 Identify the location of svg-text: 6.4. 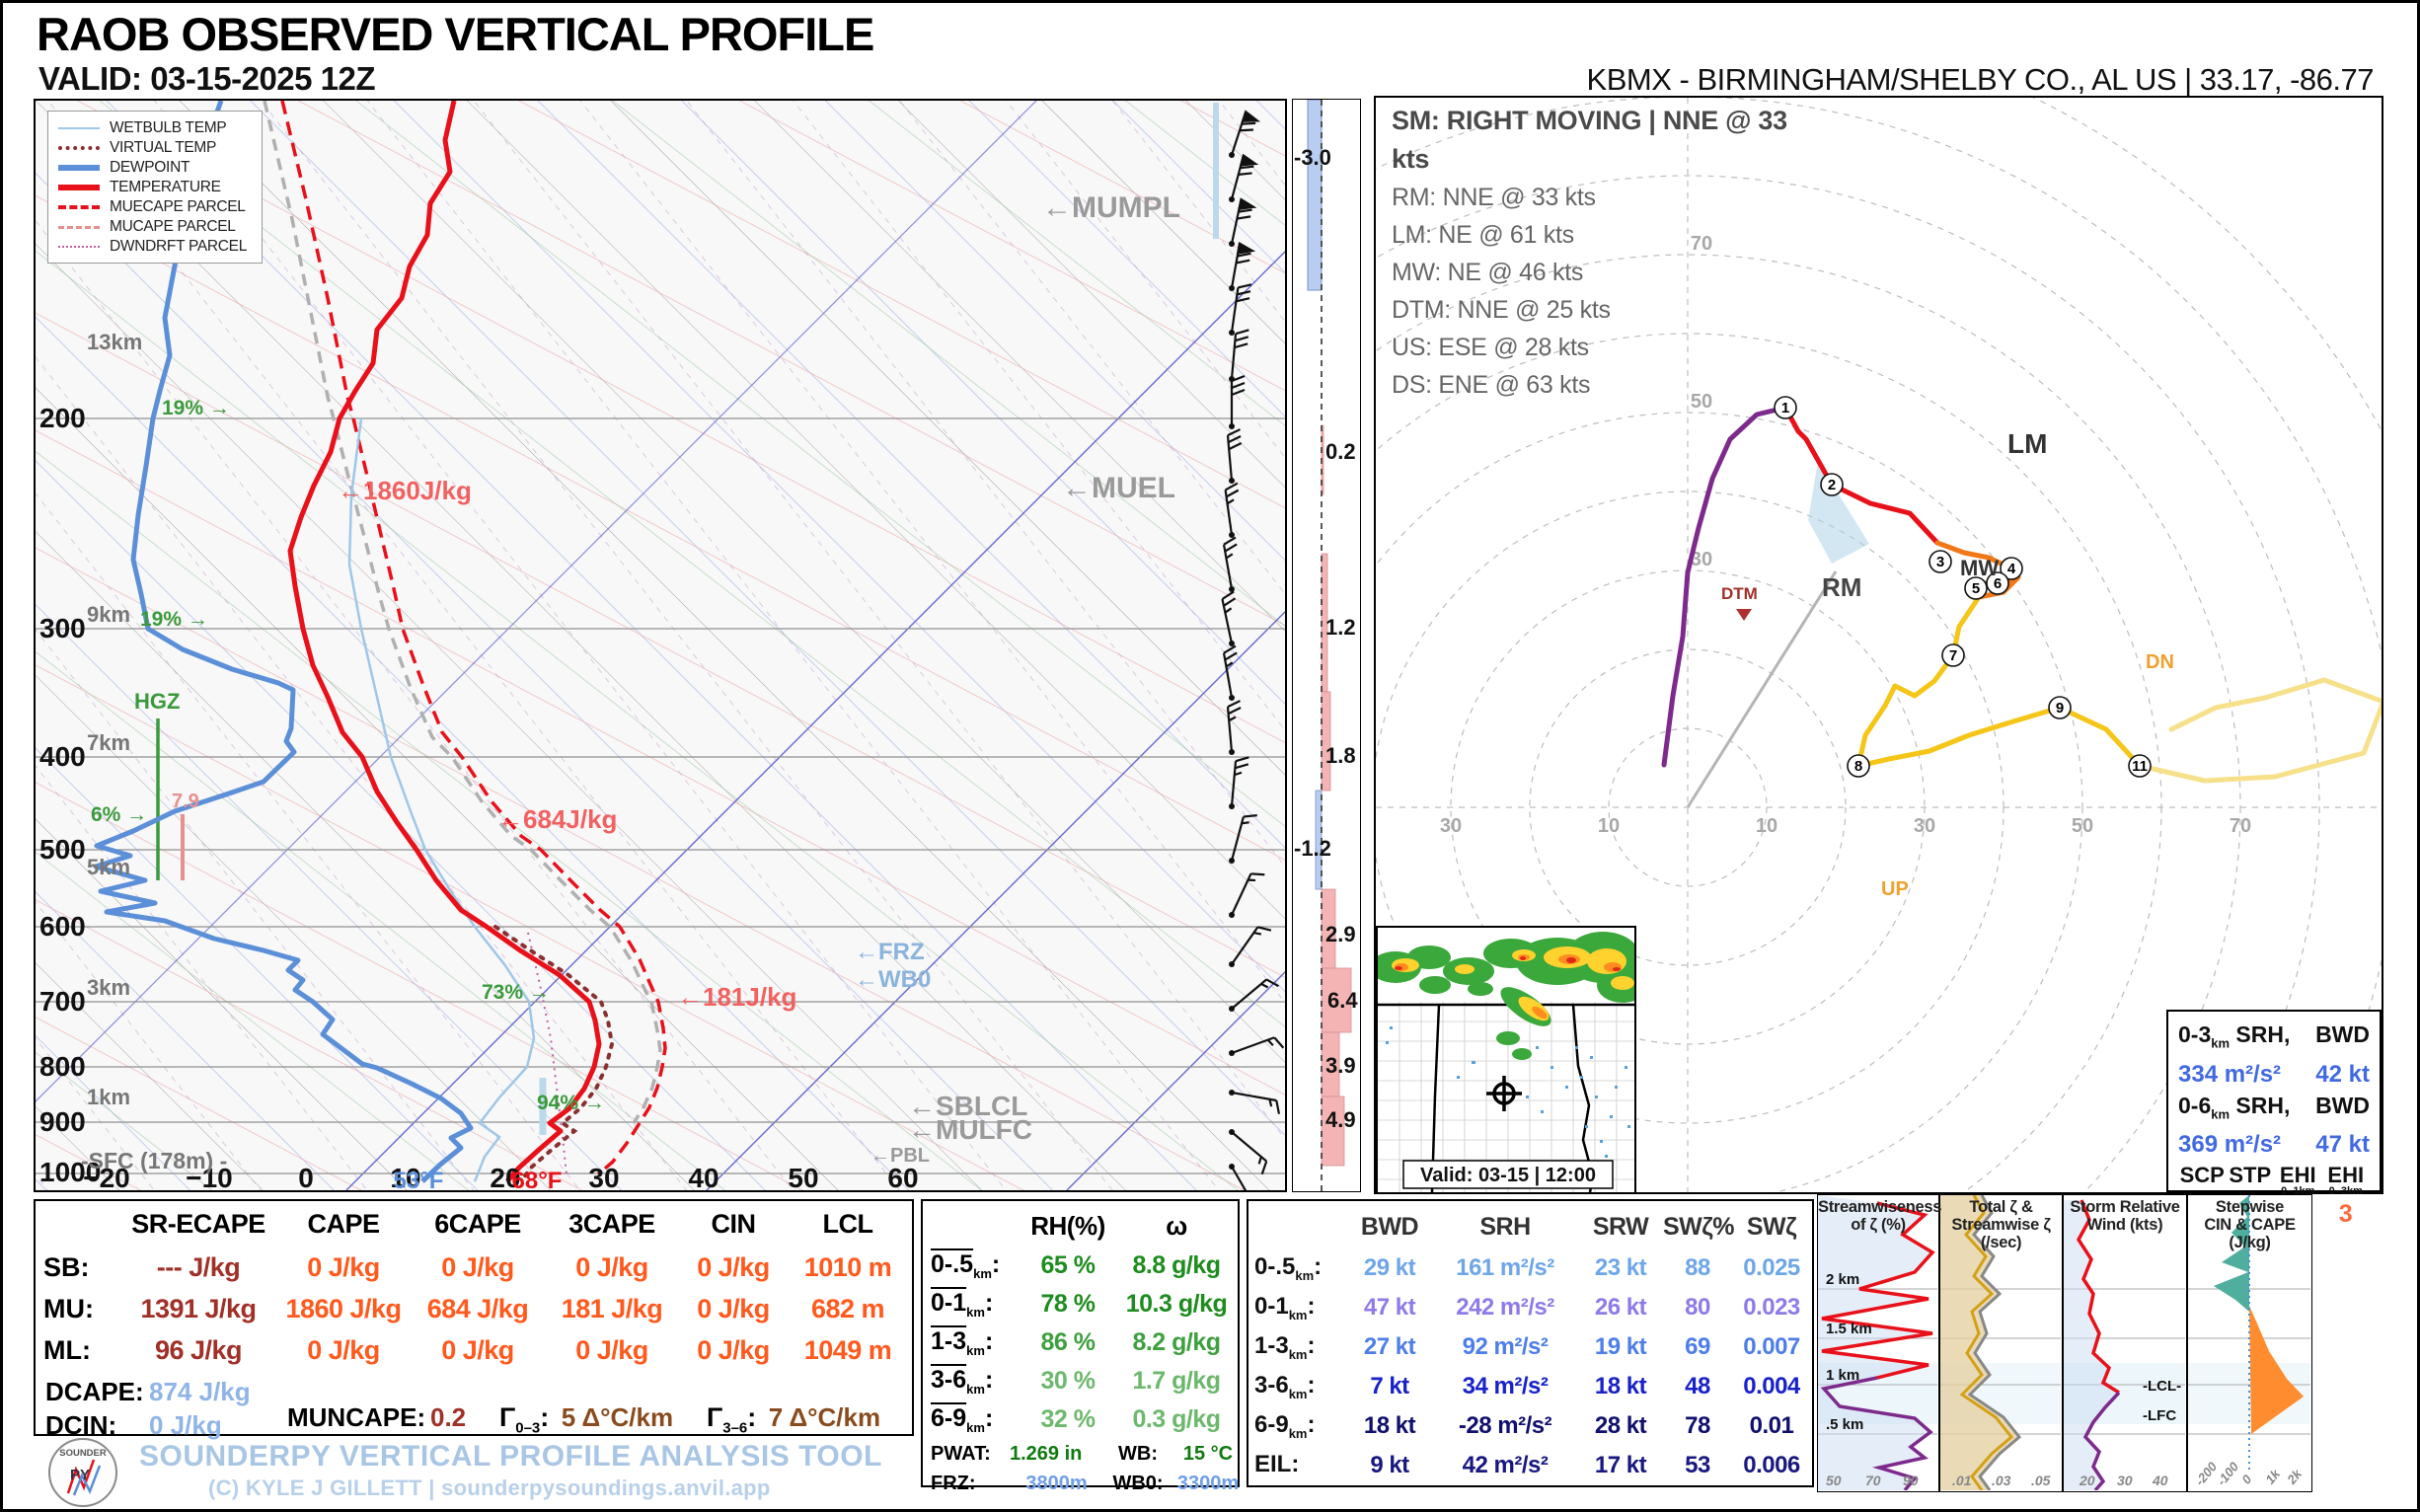
(1342, 1000).